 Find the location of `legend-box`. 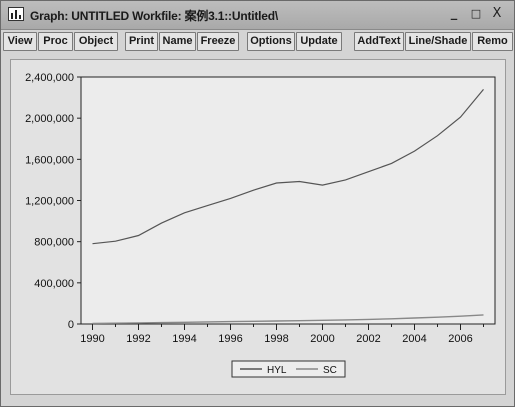

legend-box is located at coordinates (288, 369).